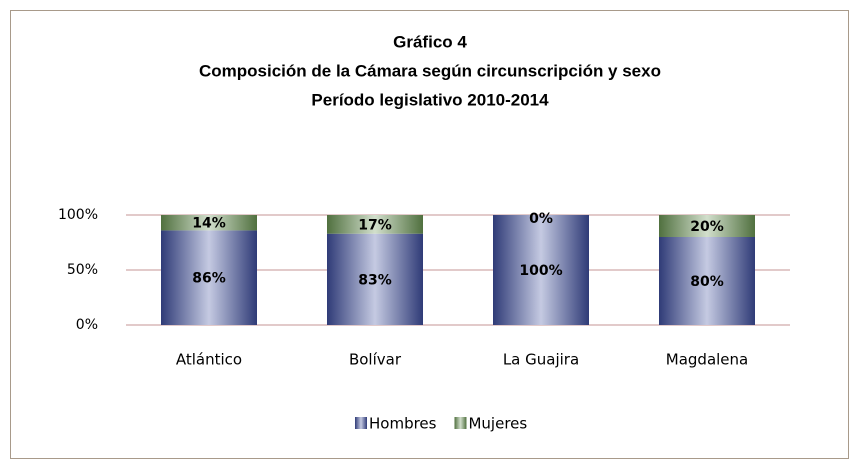  Describe the element at coordinates (209, 360) in the screenshot. I see `x-tick-label: Atlántico` at that location.